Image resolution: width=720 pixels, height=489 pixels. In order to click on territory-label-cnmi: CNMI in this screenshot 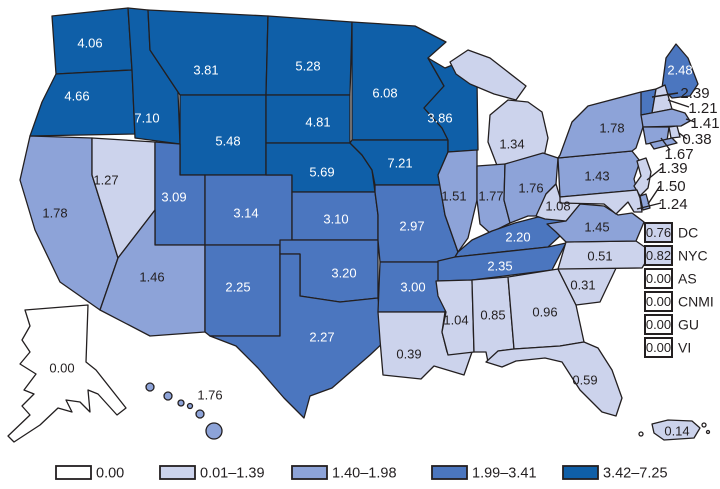, I will do `click(696, 302)`.